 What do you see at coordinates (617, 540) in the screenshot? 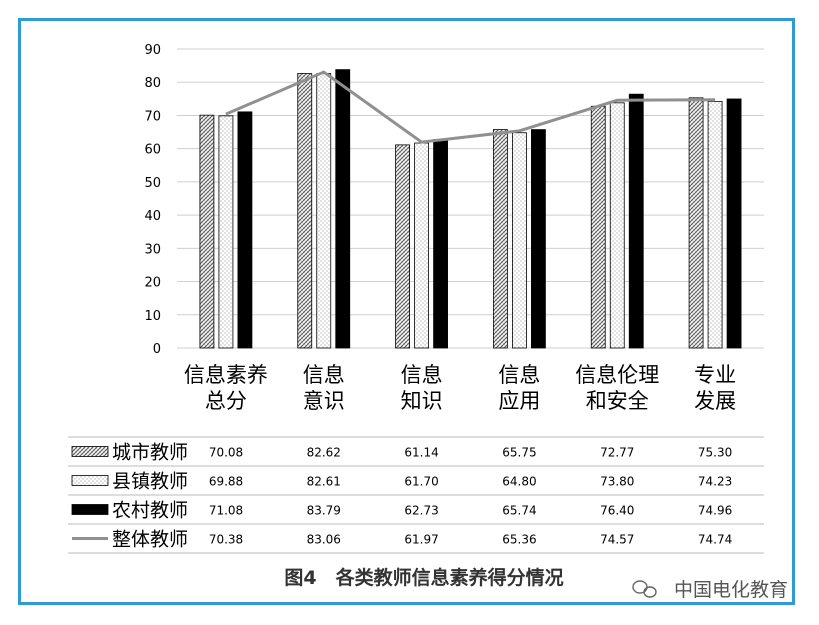
I see `table-cell: 74.57` at bounding box center [617, 540].